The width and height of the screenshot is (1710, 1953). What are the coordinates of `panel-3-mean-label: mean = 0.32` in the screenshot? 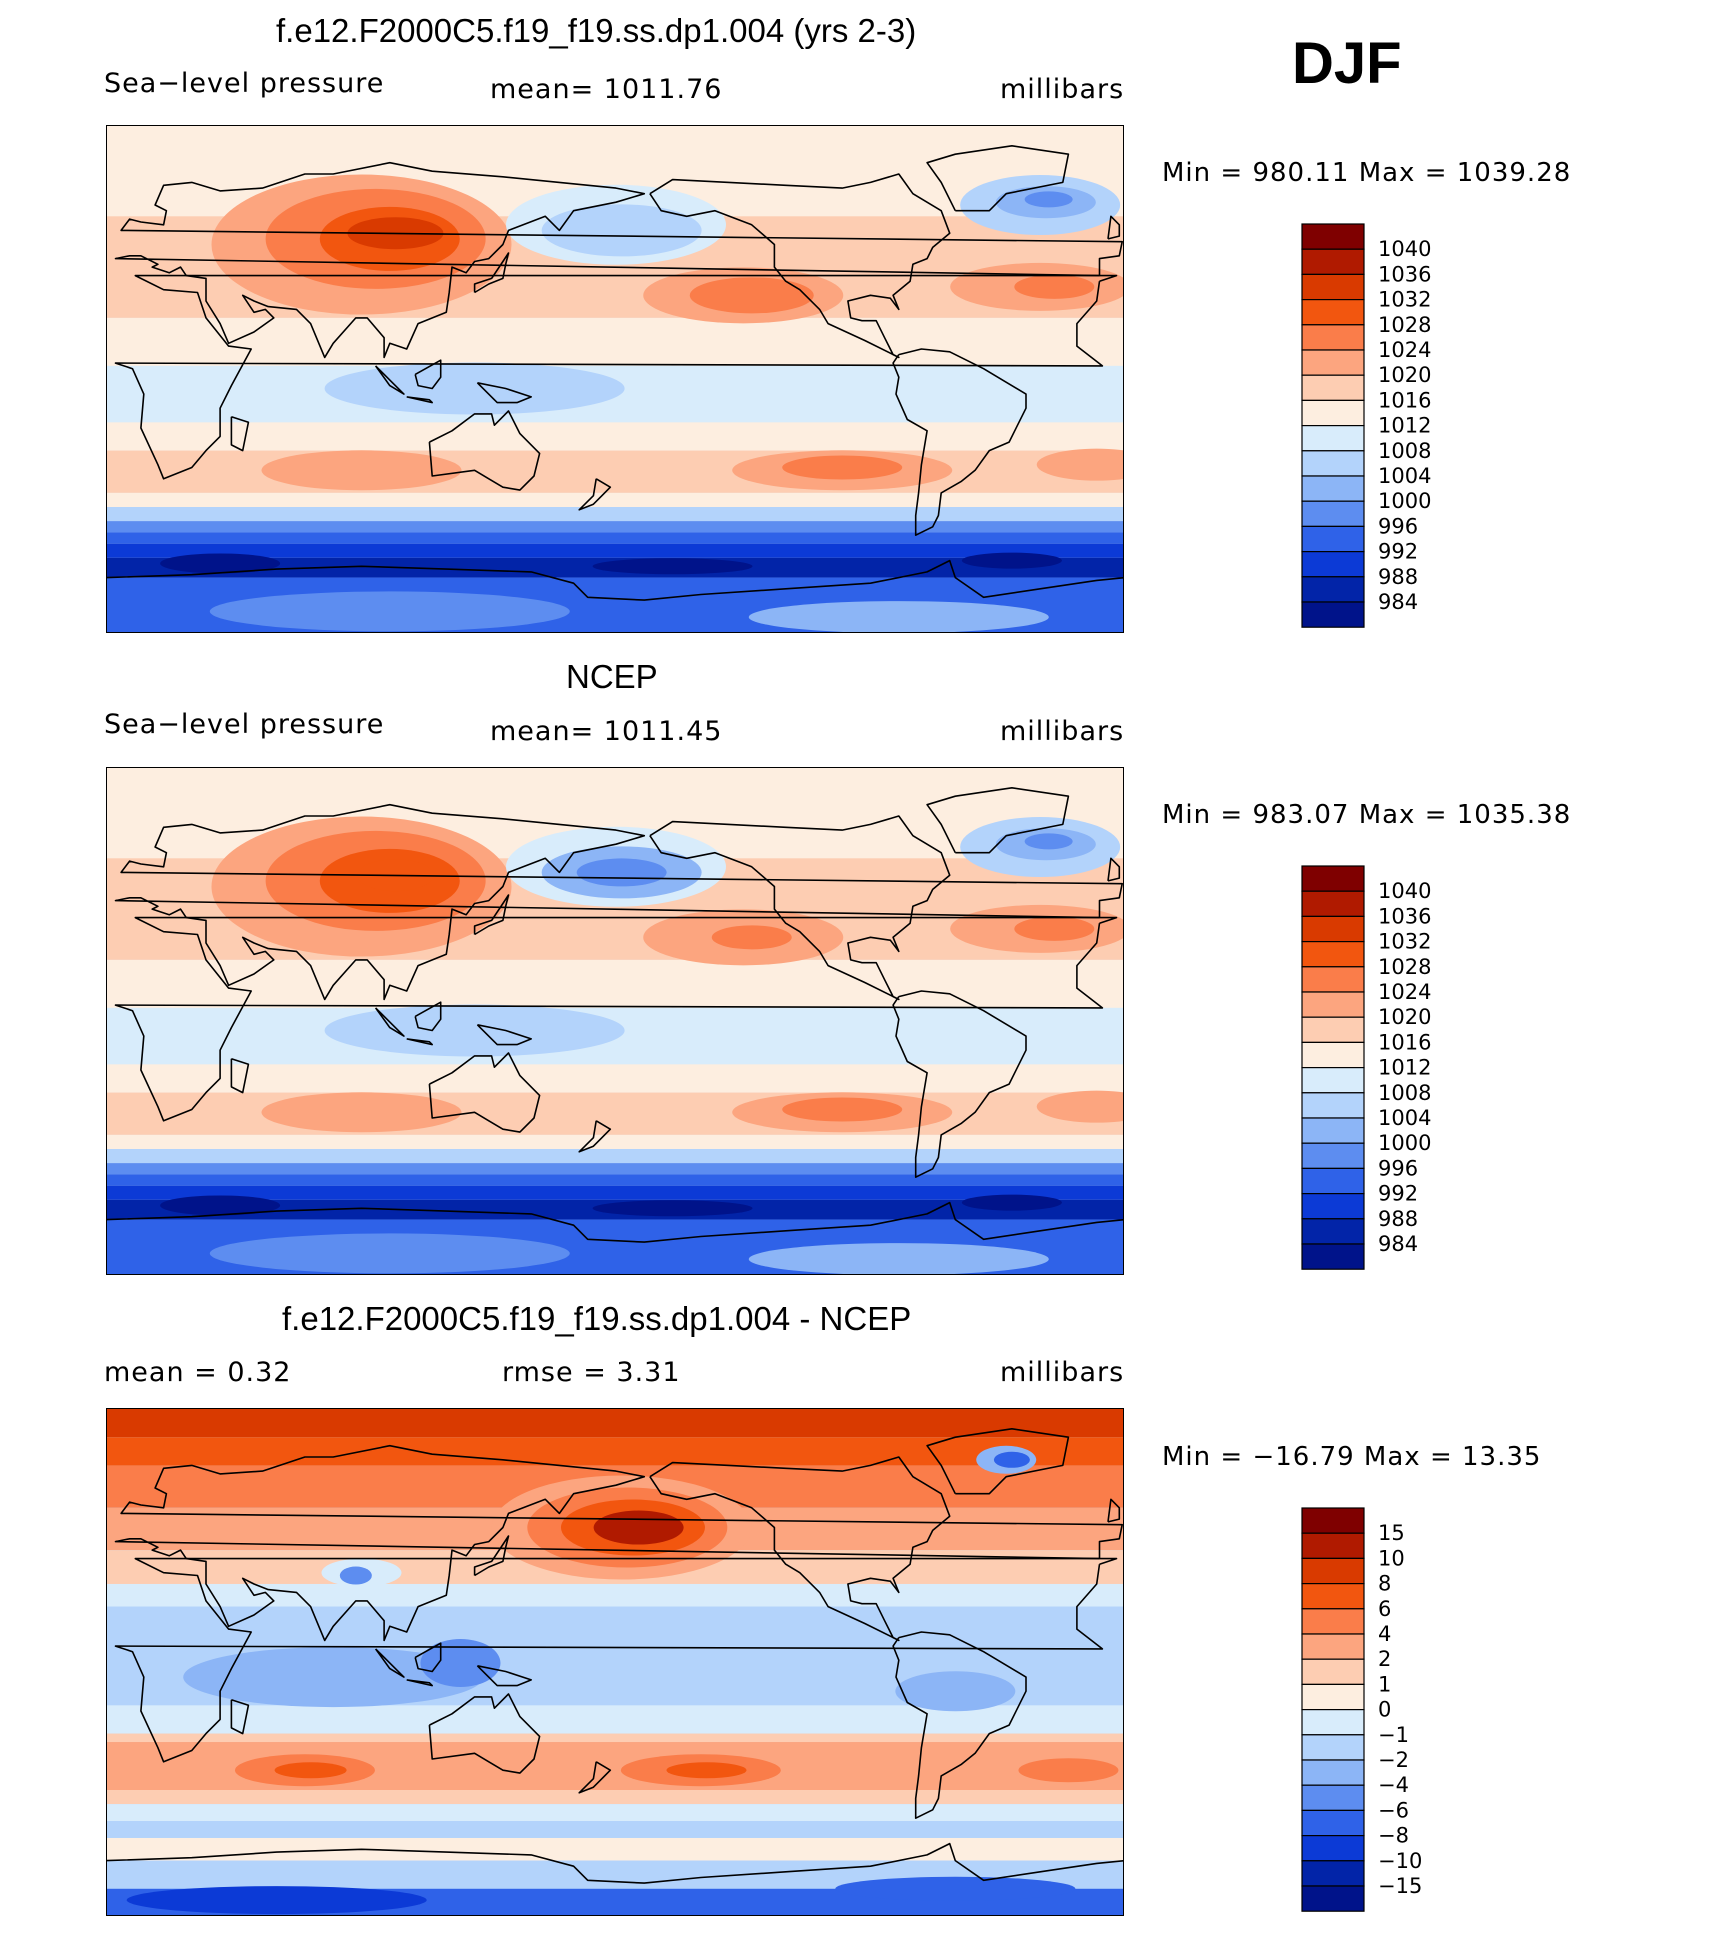 It's located at (198, 1372).